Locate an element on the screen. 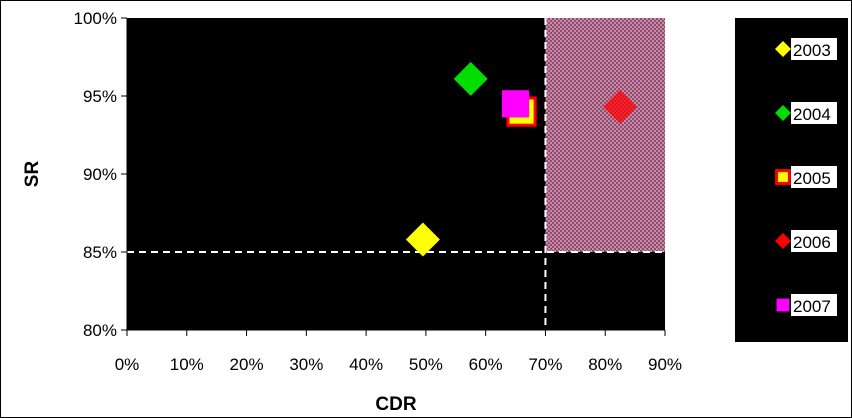  marker-2006 is located at coordinates (620, 106).